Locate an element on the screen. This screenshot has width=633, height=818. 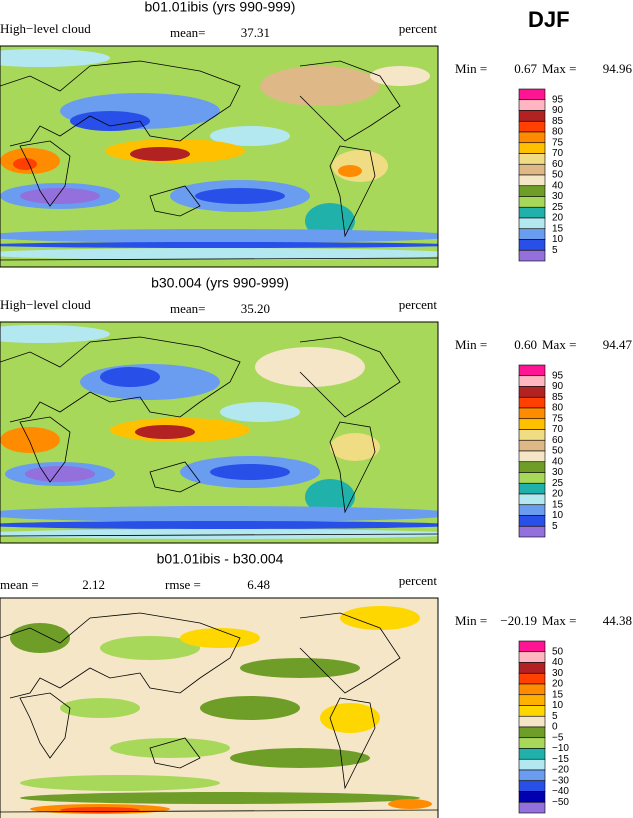
legend-label: 15 is located at coordinates (558, 504).